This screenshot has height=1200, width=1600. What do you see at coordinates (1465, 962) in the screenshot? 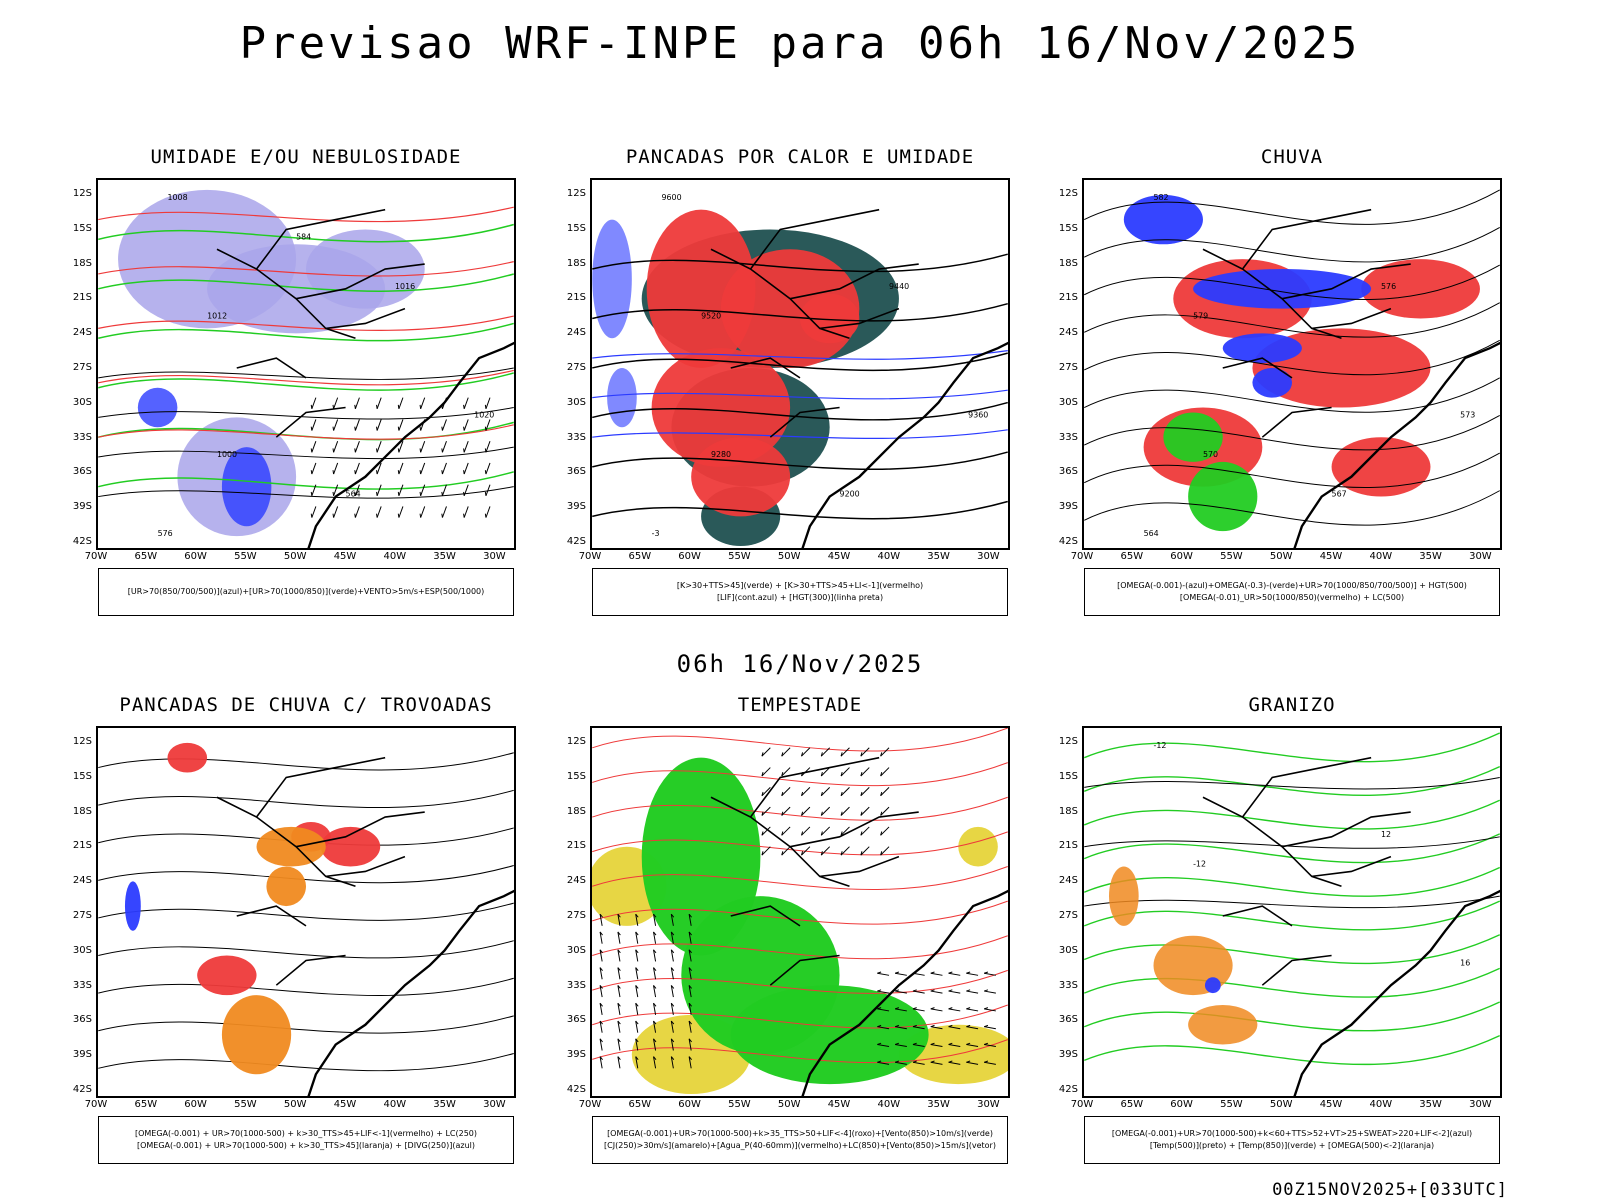
I see `contour-label: 16` at bounding box center [1465, 962].